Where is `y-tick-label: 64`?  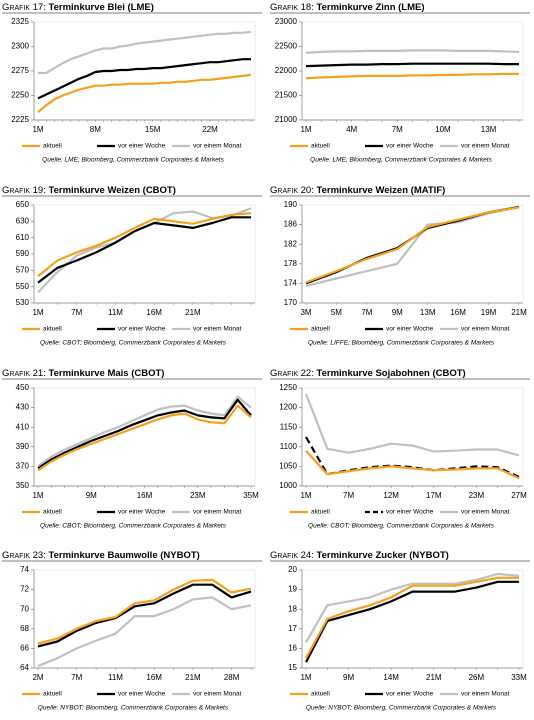
y-tick-label: 64 is located at coordinates (24, 667).